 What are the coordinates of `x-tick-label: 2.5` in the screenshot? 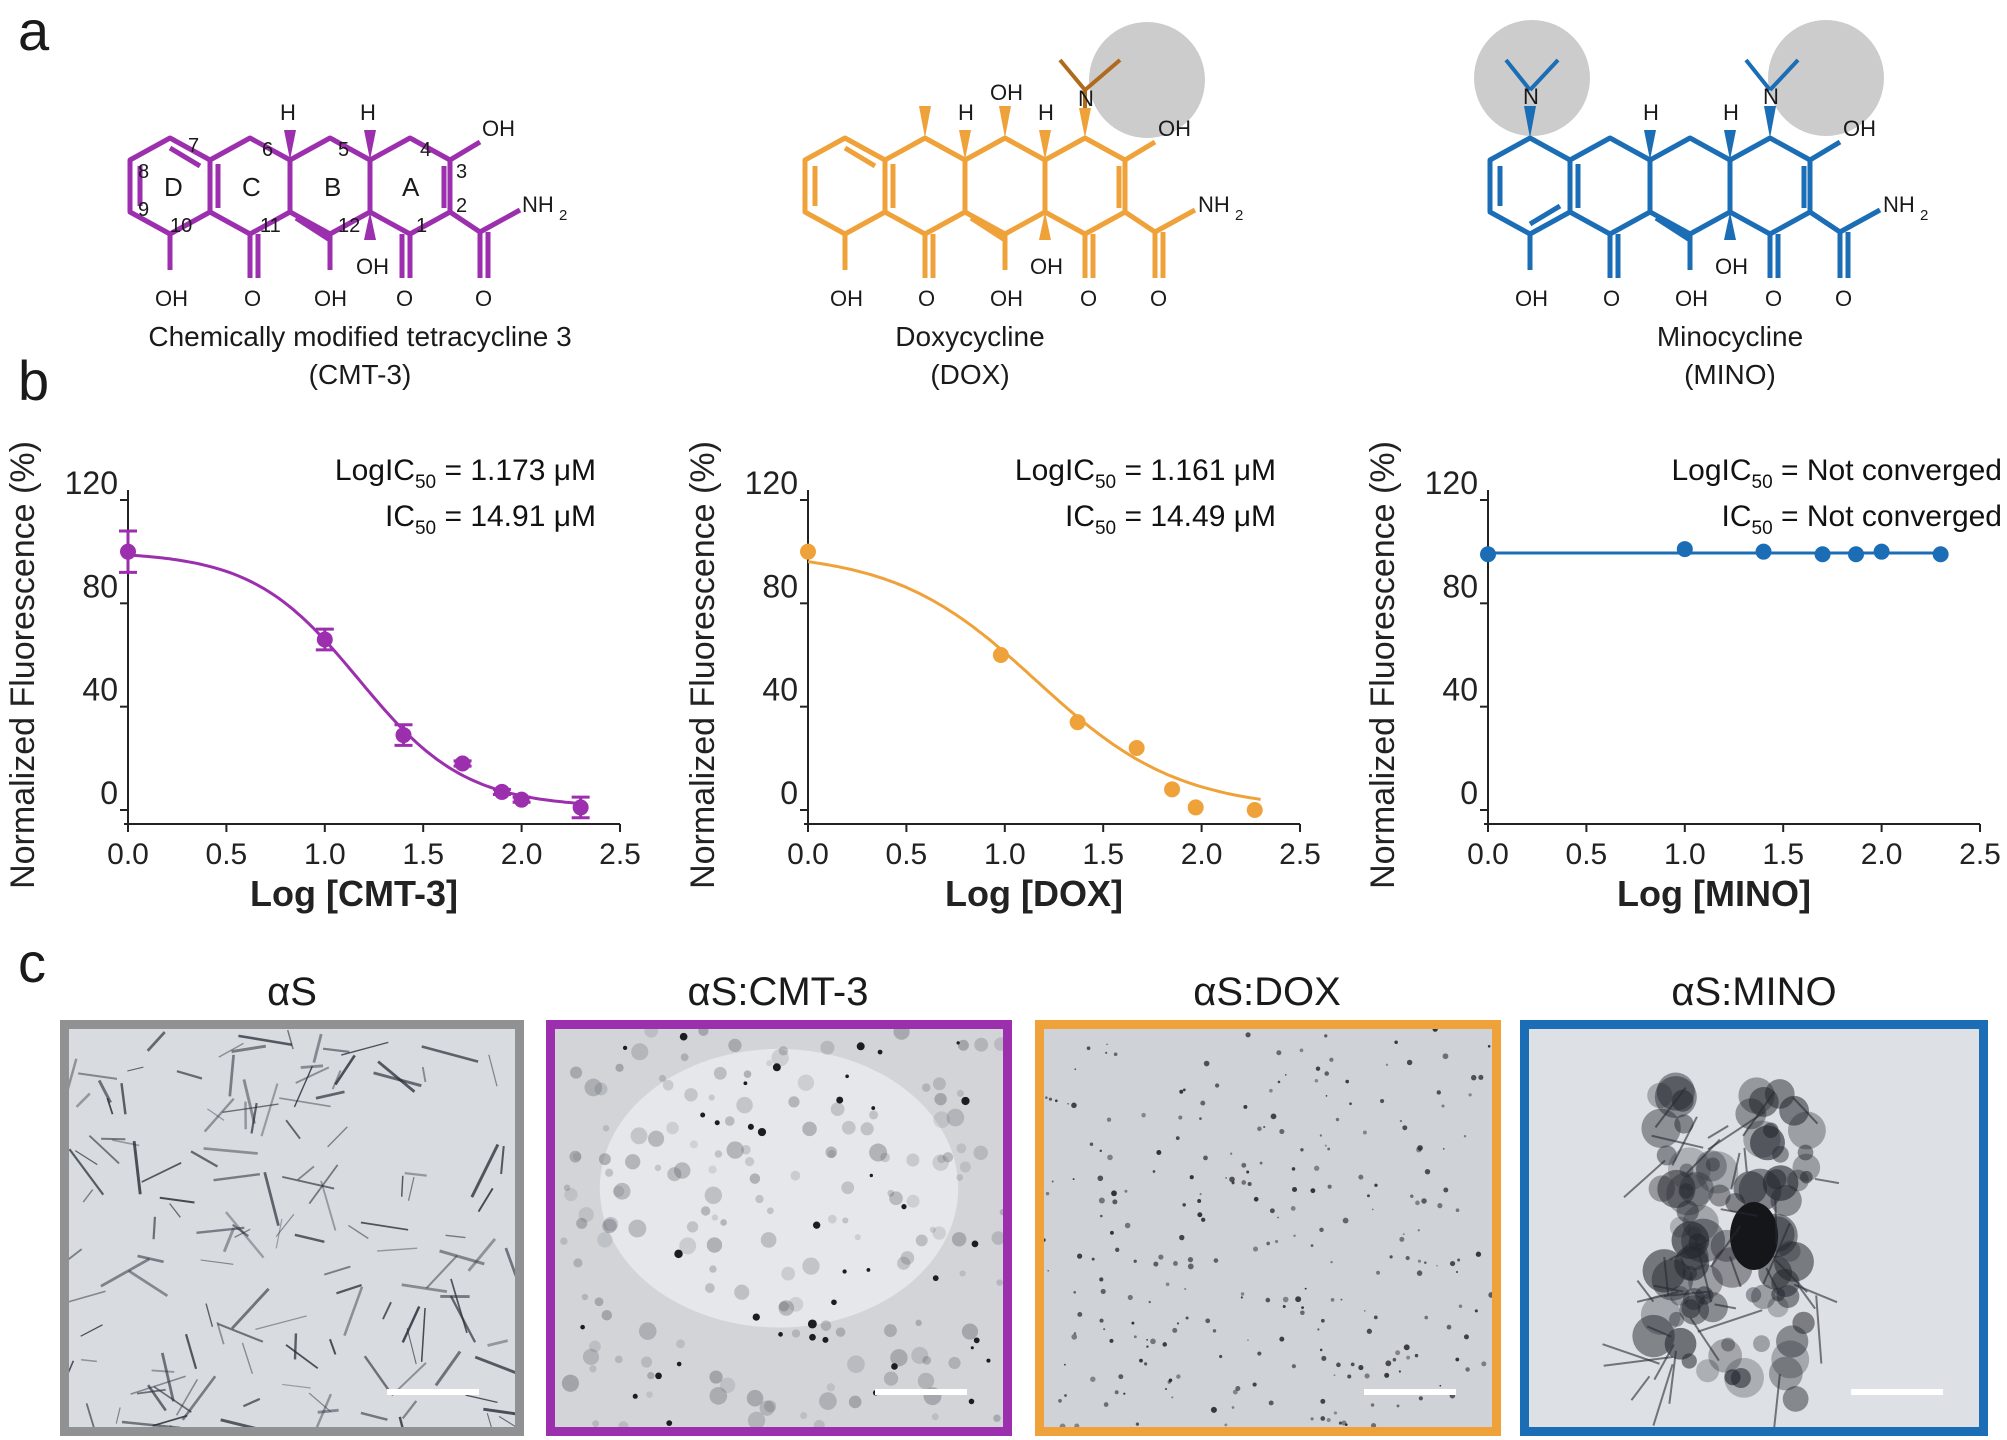 It's located at (1299, 854).